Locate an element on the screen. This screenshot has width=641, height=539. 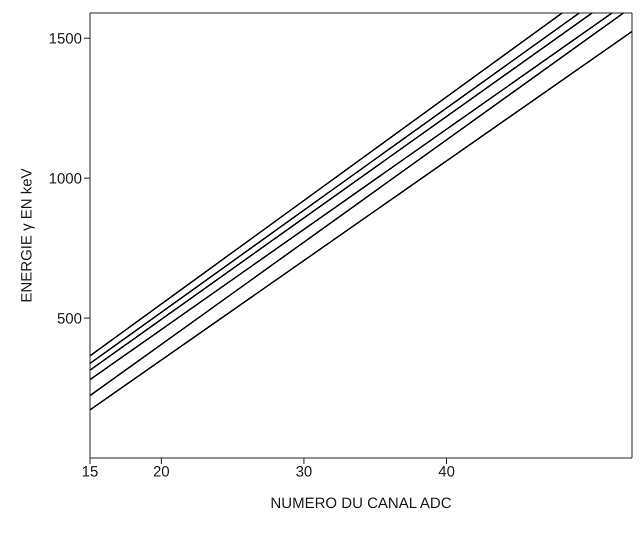
x-tick-label: 40 is located at coordinates (446, 472).